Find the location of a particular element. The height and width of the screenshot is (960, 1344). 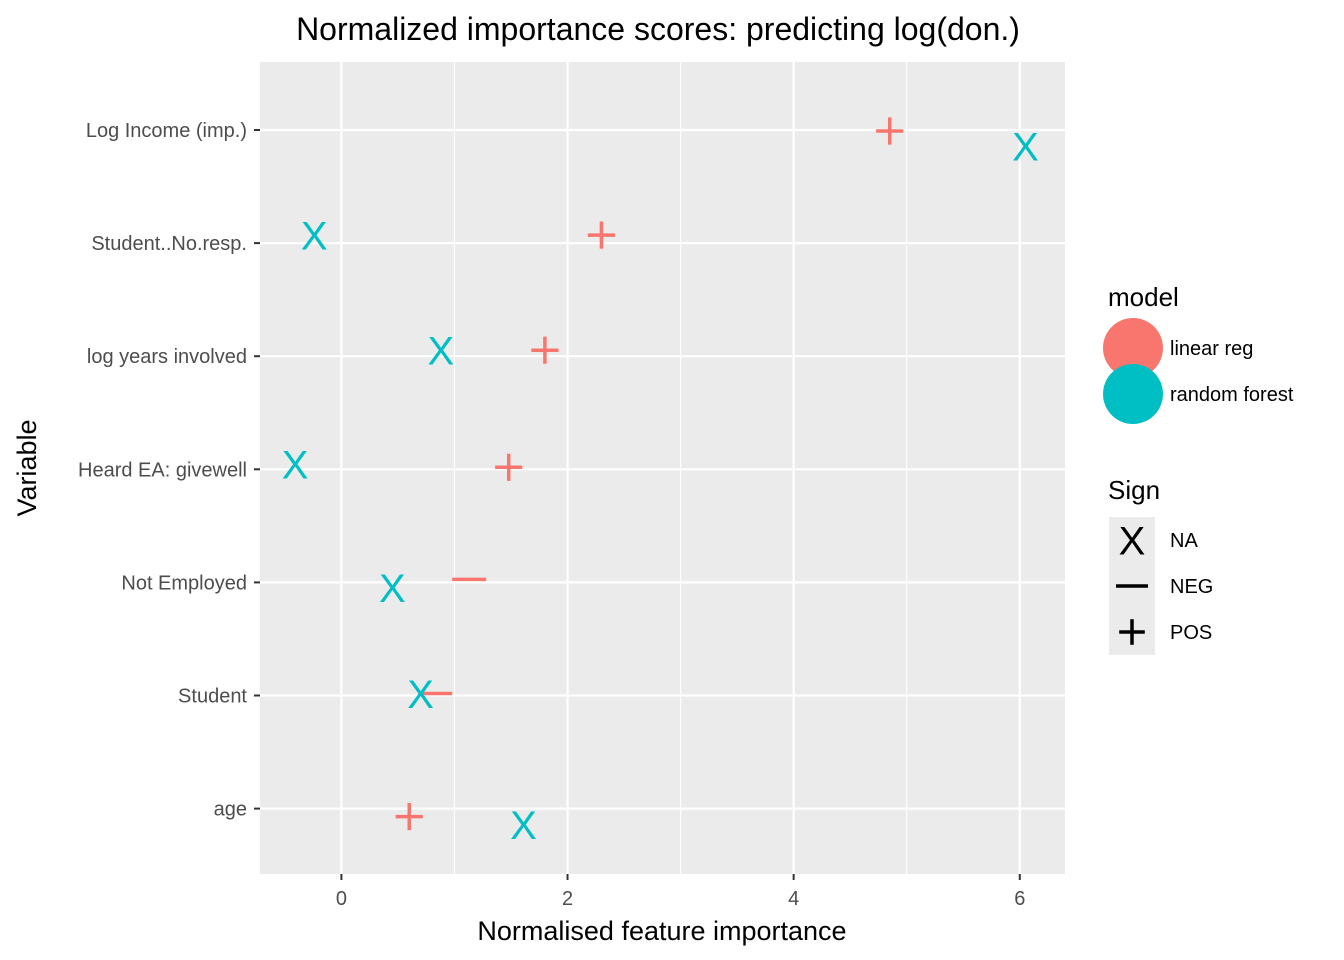

legend-model-title: model is located at coordinates (1143, 297).